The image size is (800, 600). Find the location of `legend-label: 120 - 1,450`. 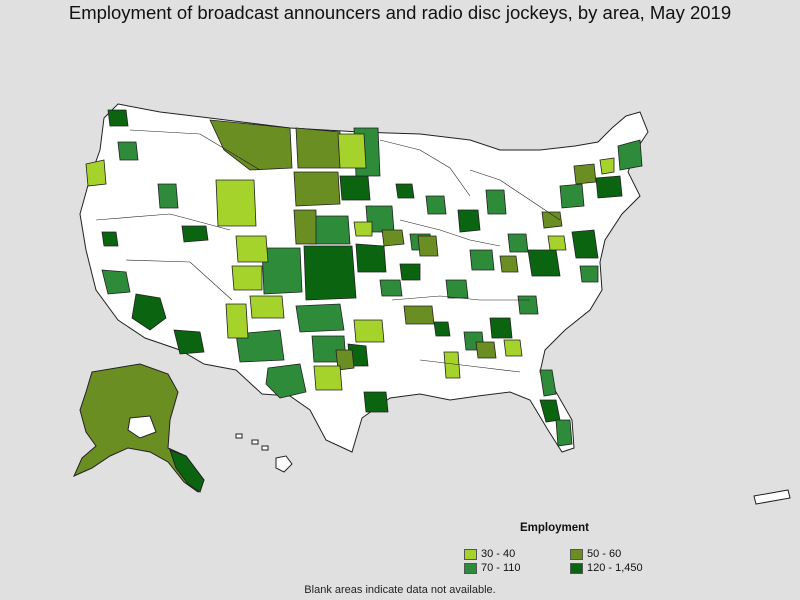

legend-label: 120 - 1,450 is located at coordinates (615, 568).